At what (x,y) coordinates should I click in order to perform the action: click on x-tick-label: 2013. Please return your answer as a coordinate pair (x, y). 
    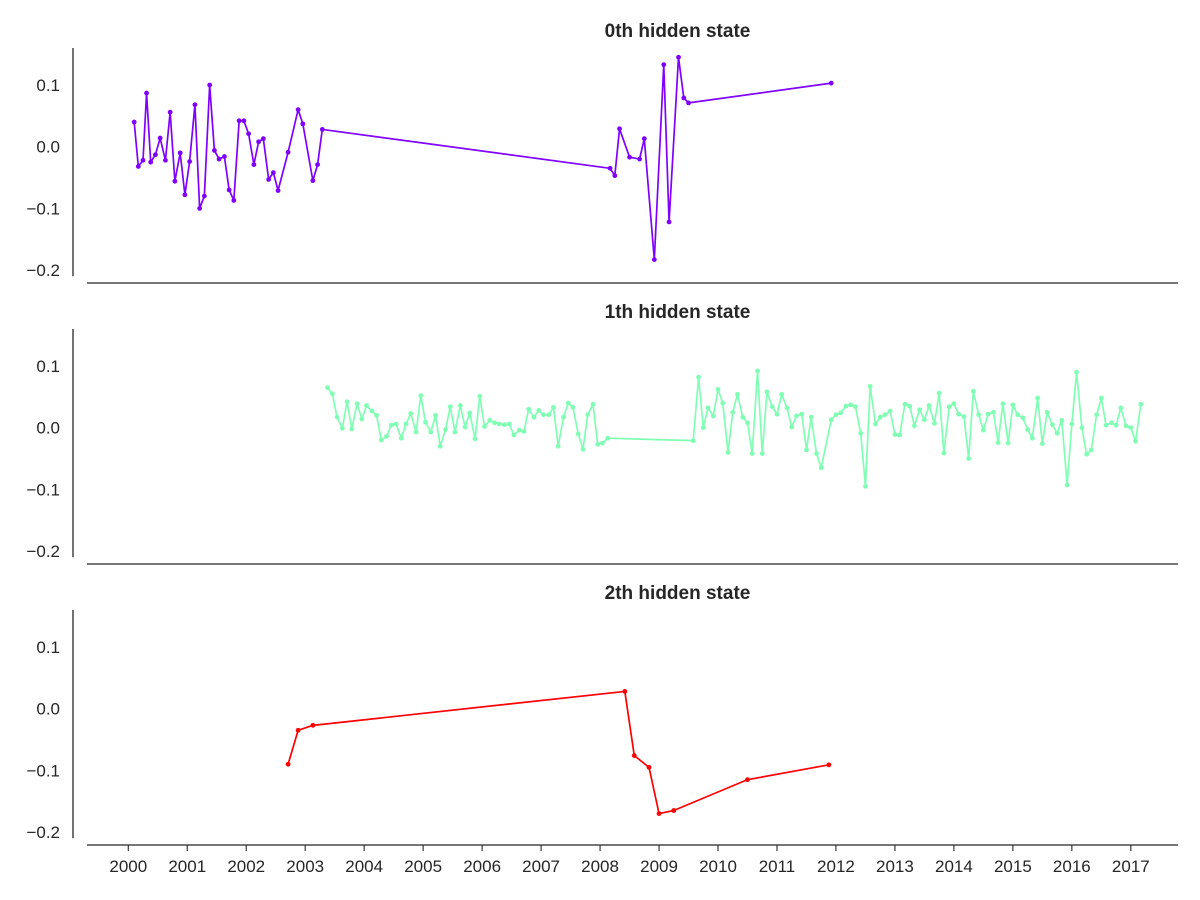
    Looking at the image, I should click on (895, 866).